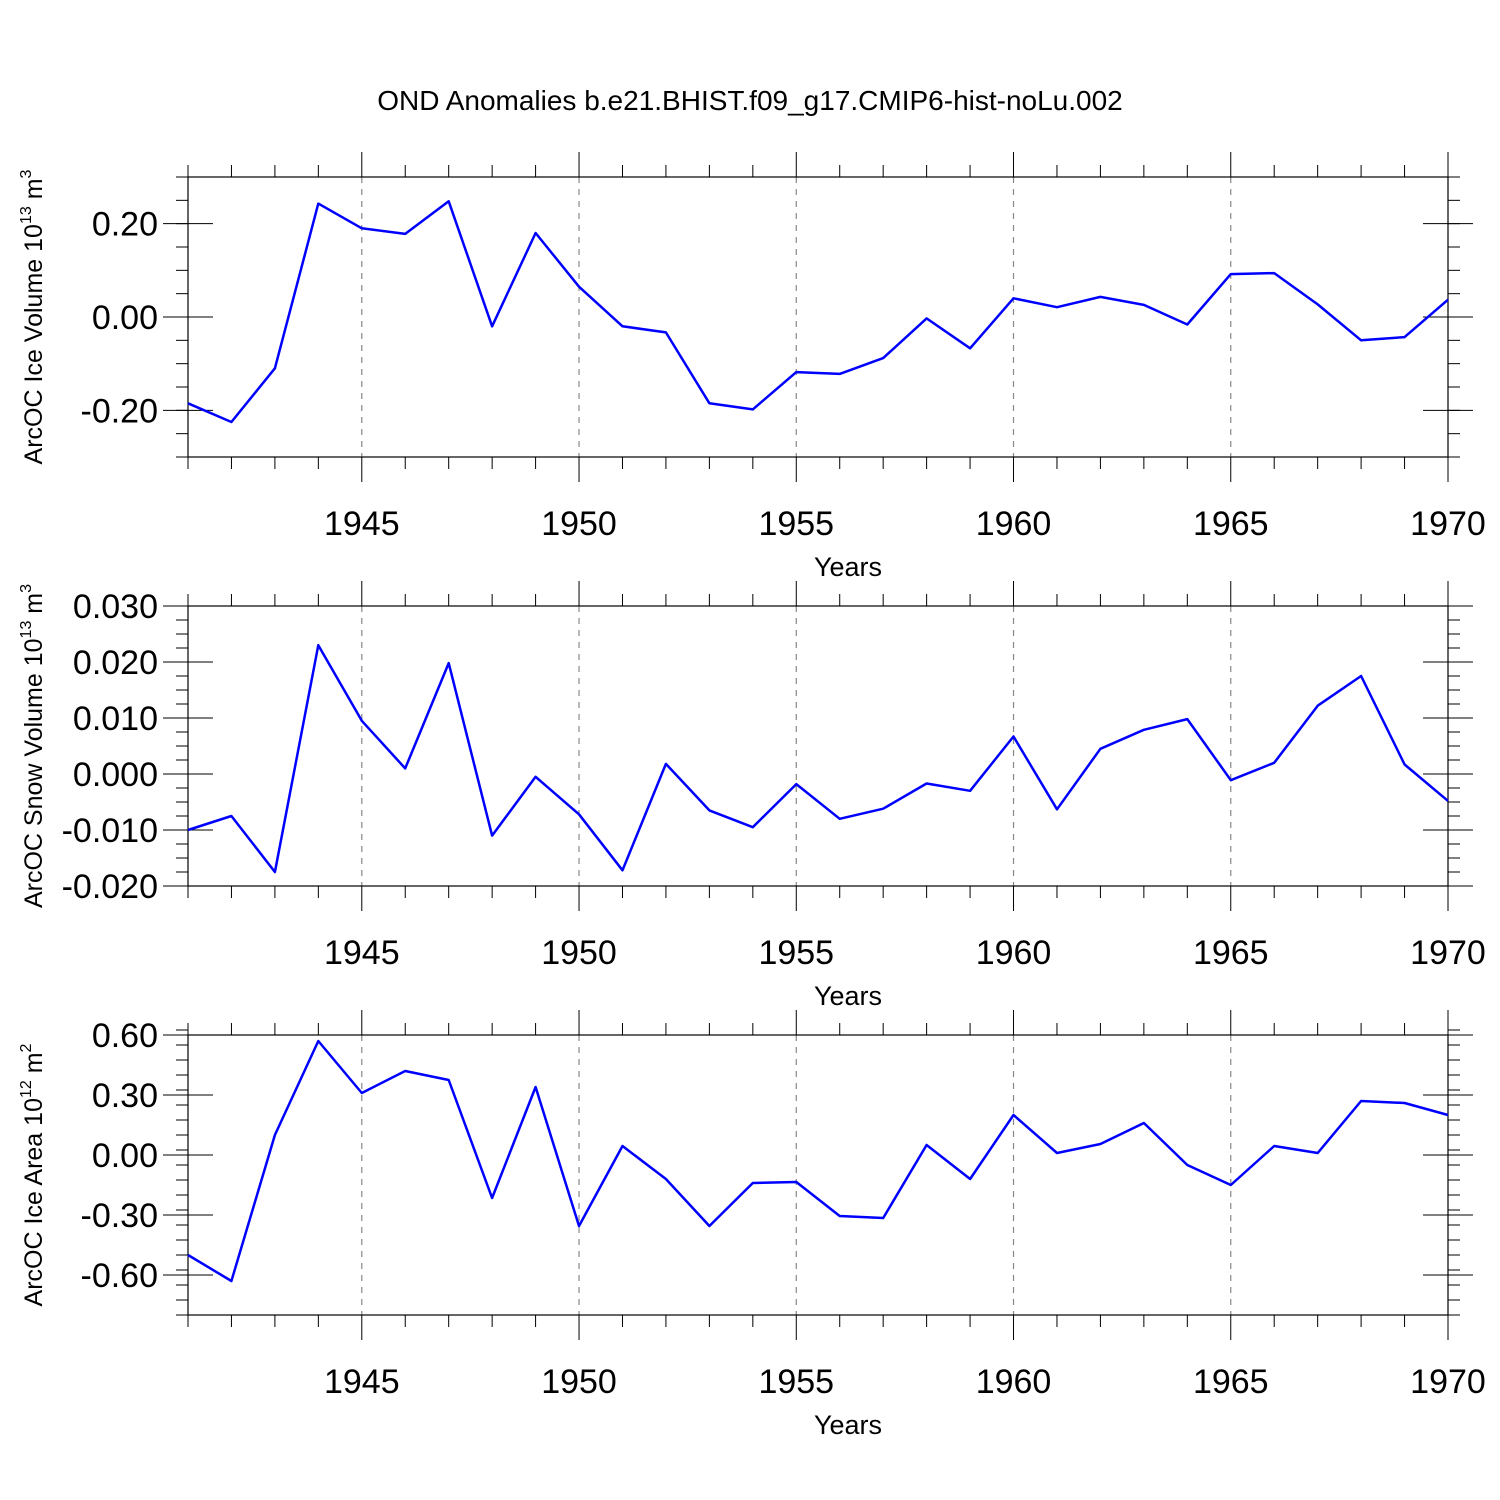  Describe the element at coordinates (115, 607) in the screenshot. I see `y-tick-label: 0.030` at that location.